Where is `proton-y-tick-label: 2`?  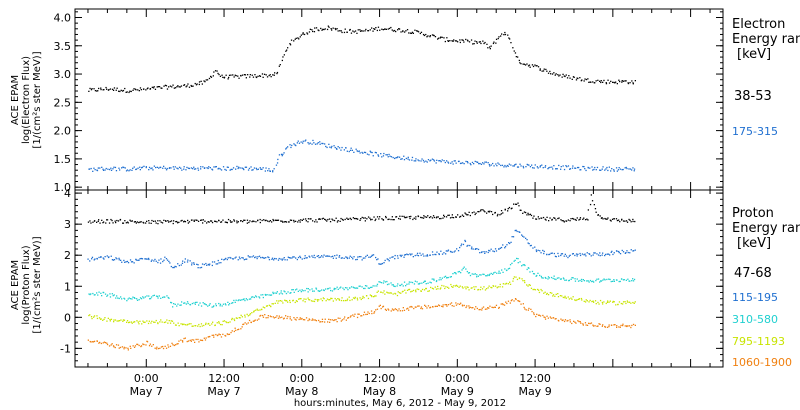 proton-y-tick-label: 2 is located at coordinates (67, 255).